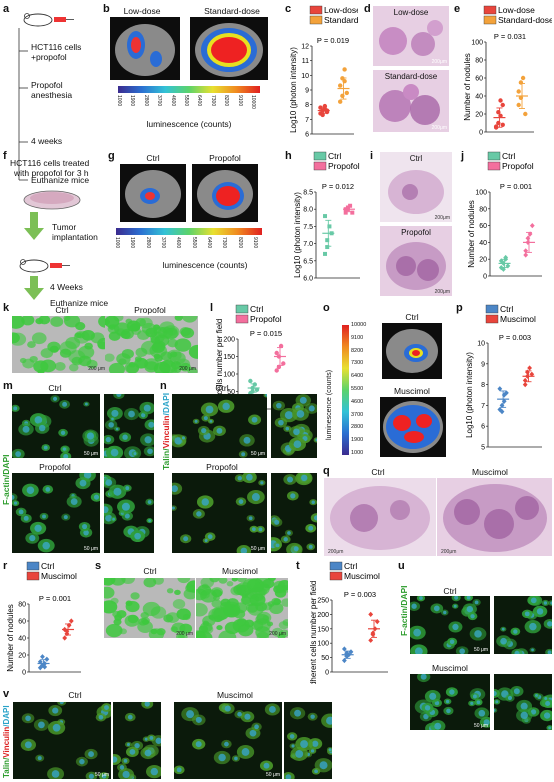 This screenshot has height=782, width=554. What do you see at coordinates (56, 513) in the screenshot?
I see `fluor-image-propofol-m: 50 μm` at bounding box center [56, 513].